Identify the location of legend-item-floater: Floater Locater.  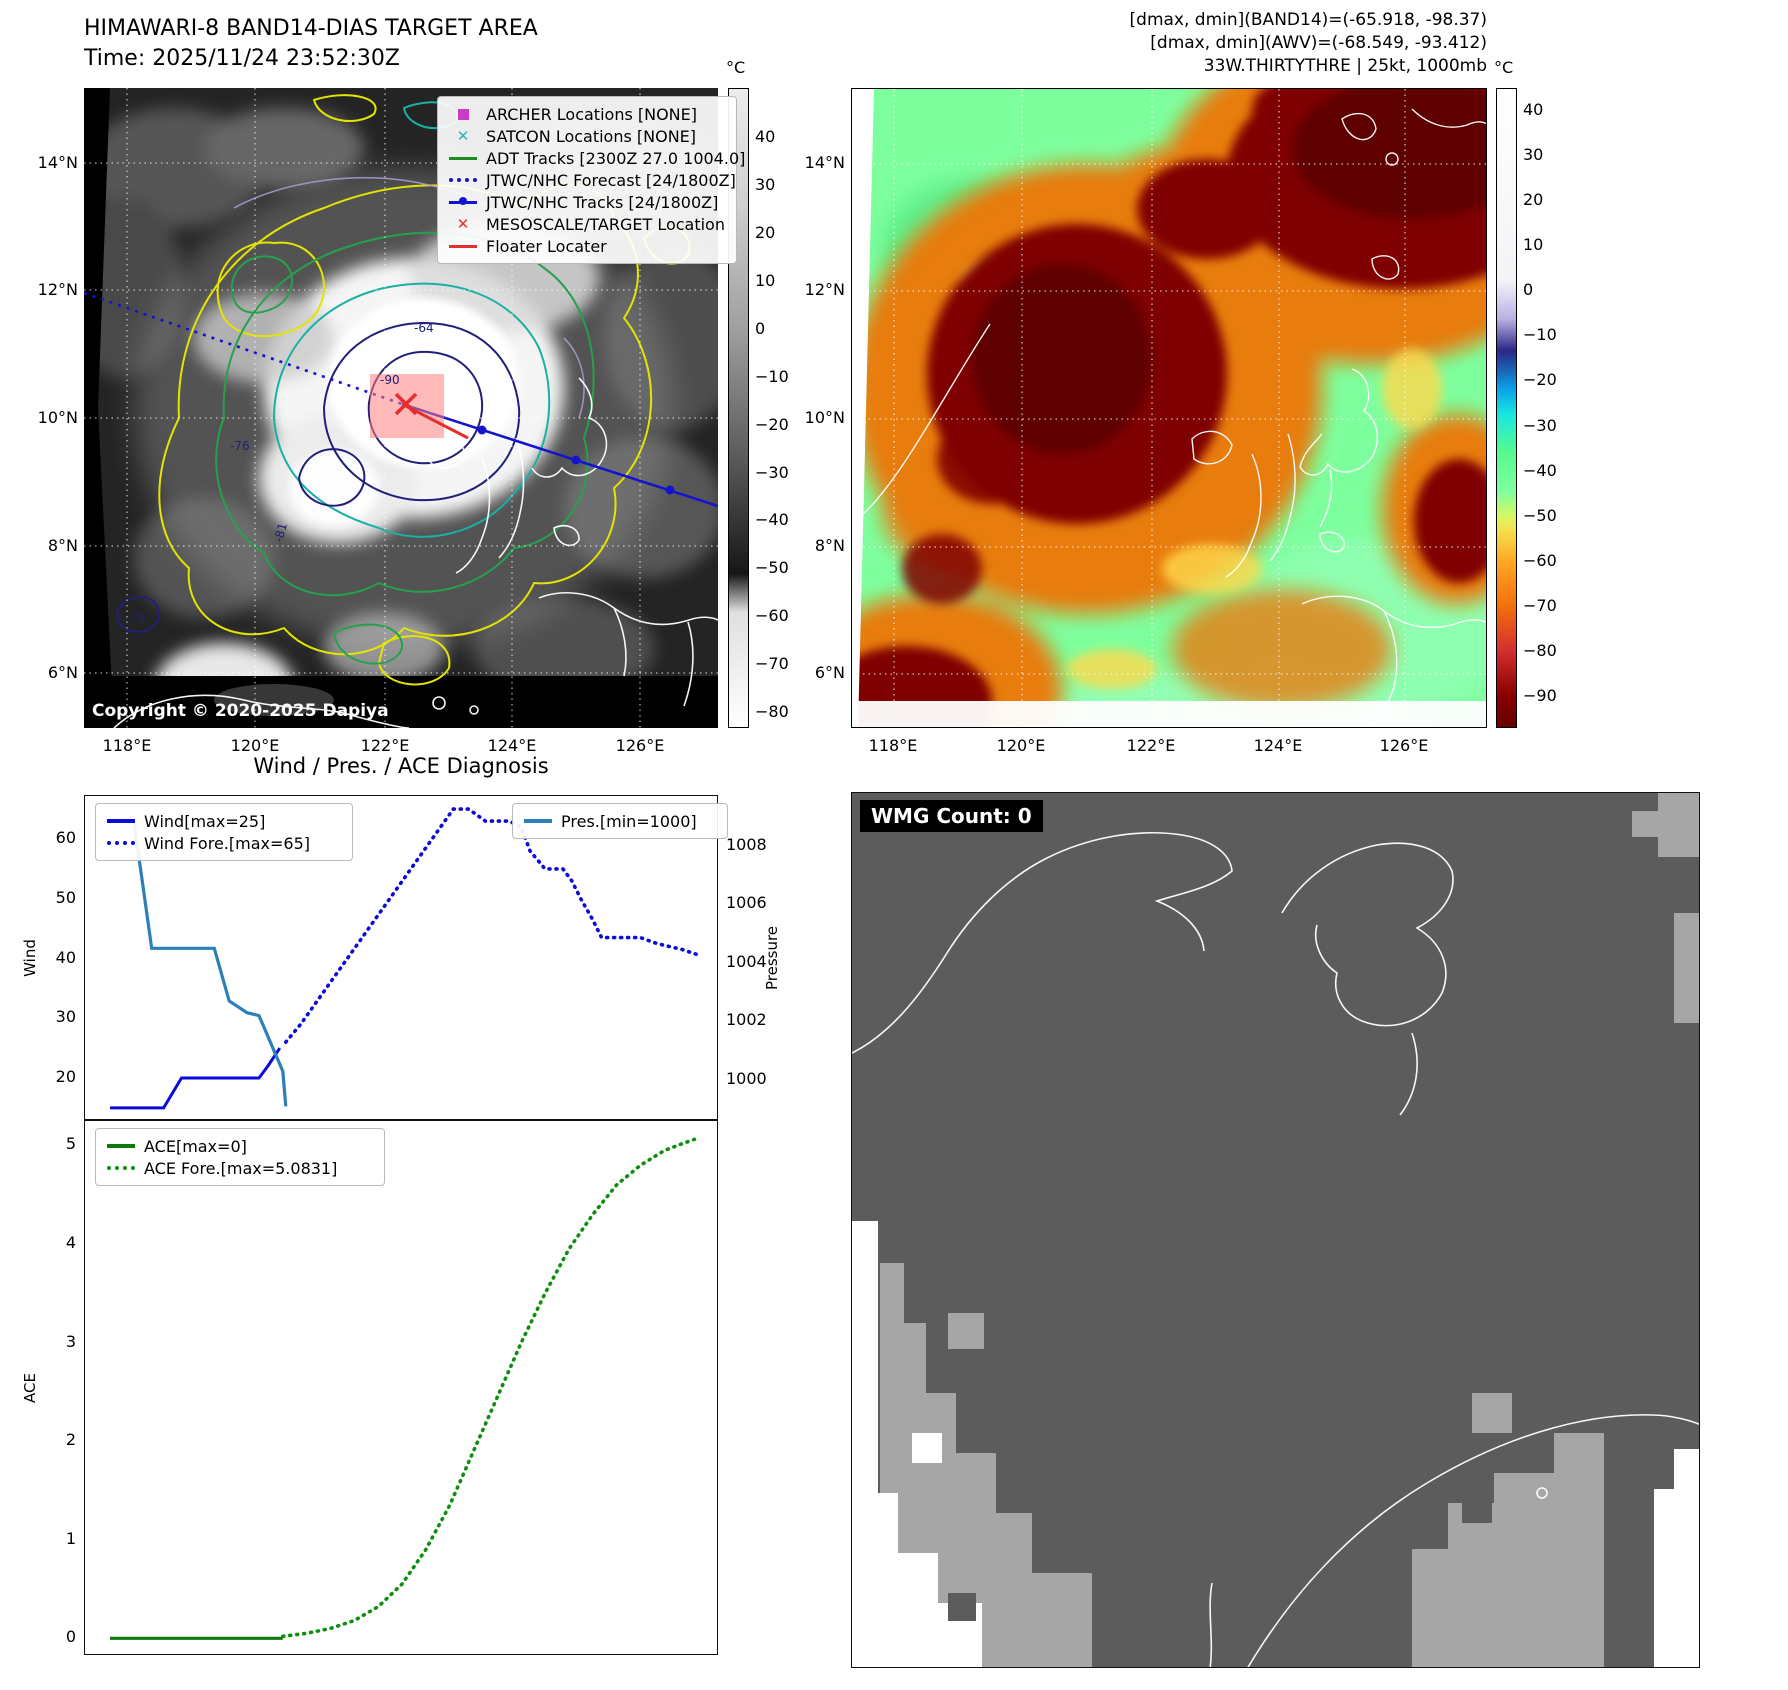
(587, 246).